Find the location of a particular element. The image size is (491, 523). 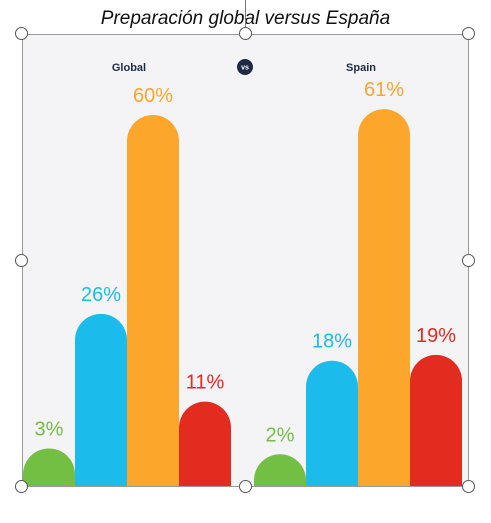

bar-global-orange is located at coordinates (153, 300).